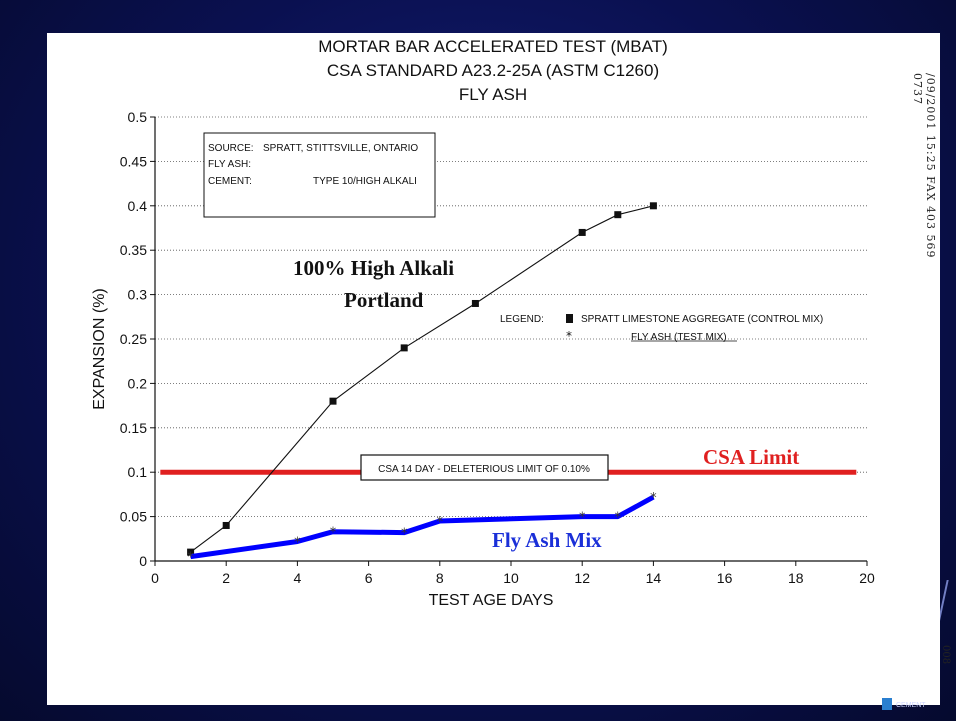 The height and width of the screenshot is (721, 956). What do you see at coordinates (231, 148) in the screenshot?
I see `info-source-label: SOURCE:` at bounding box center [231, 148].